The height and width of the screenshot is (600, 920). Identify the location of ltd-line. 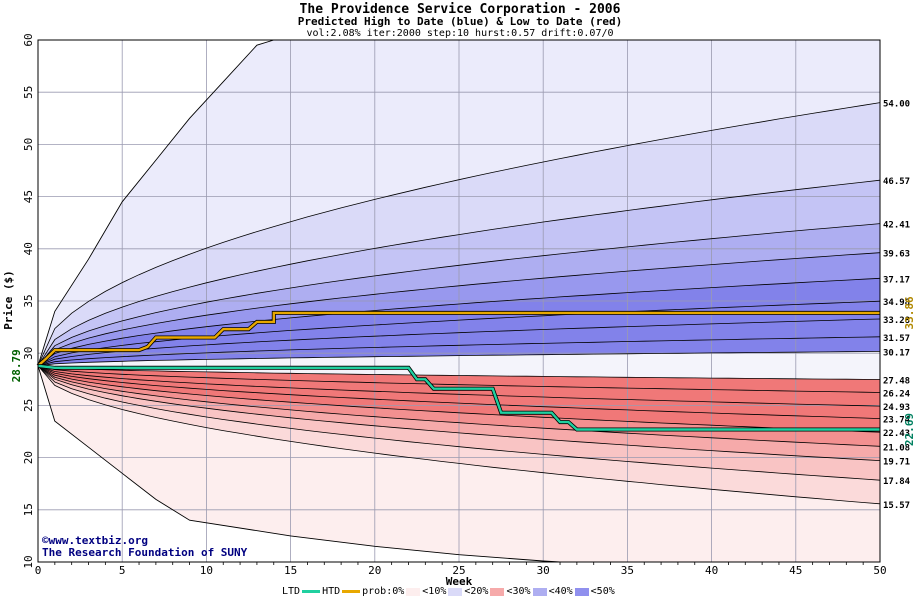
(458, 397).